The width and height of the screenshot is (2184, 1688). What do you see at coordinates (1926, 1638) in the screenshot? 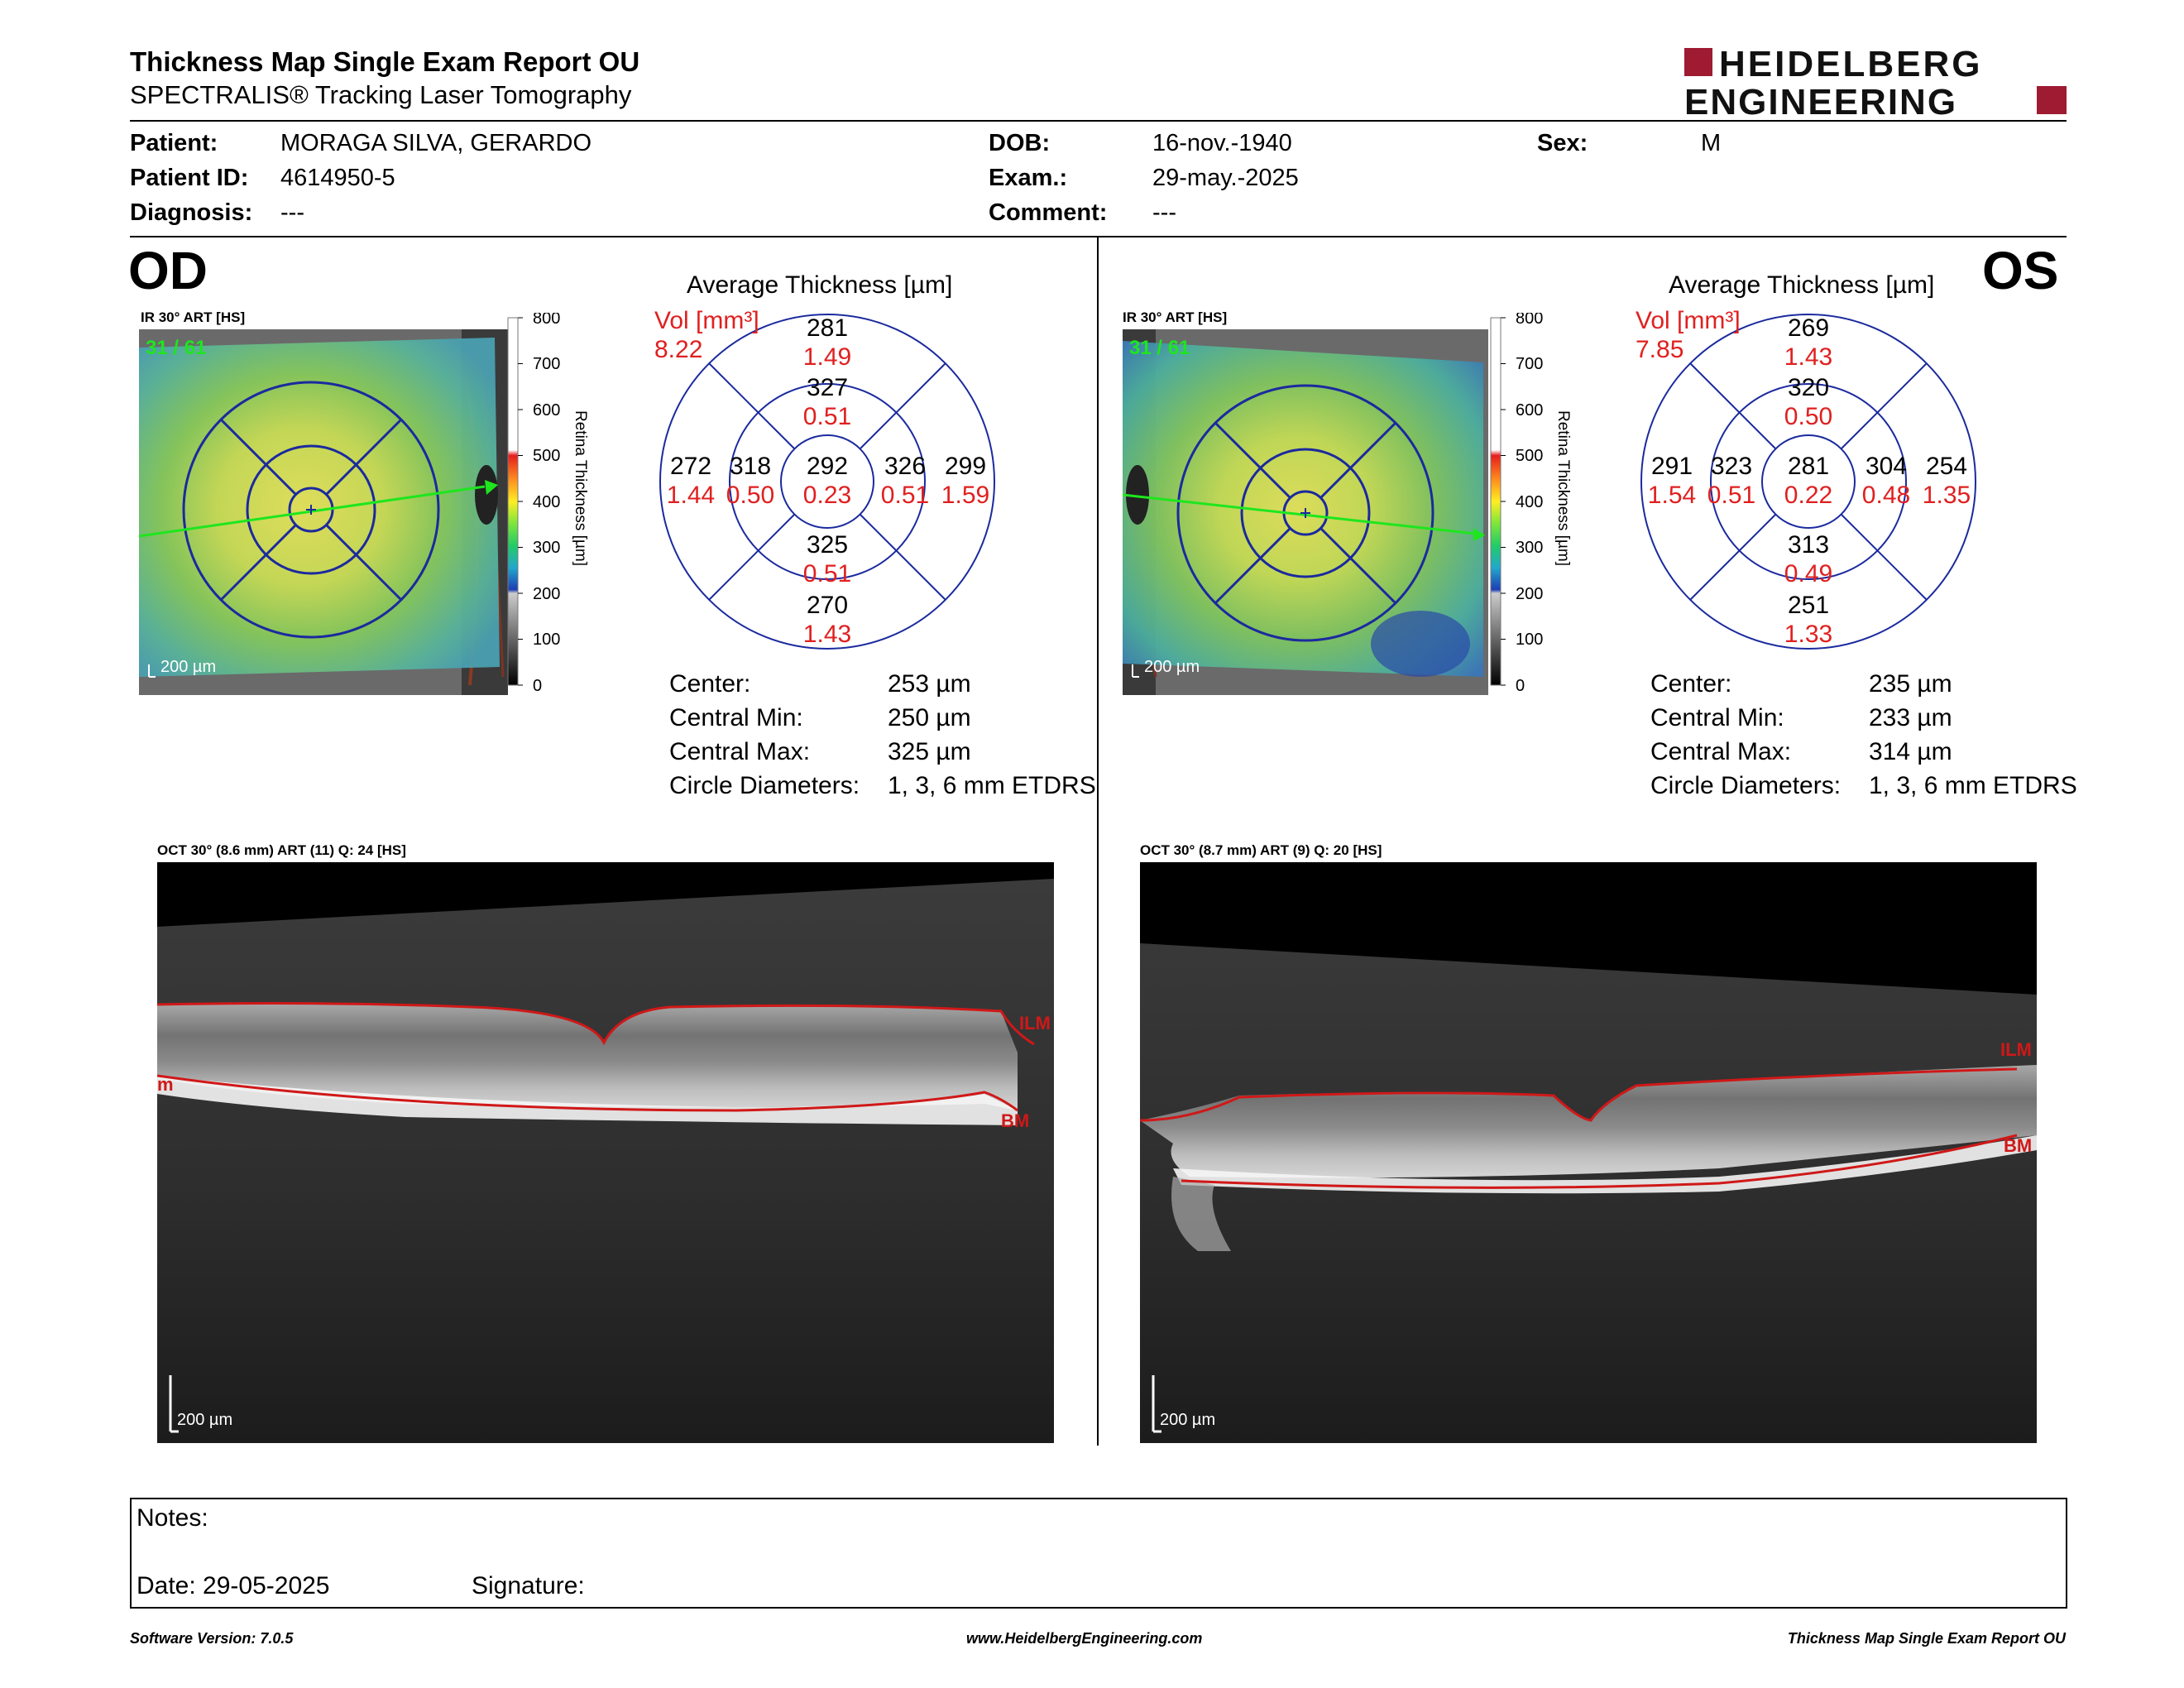
I see `footer-report-name: Thickness Map Single Exam Report OU` at bounding box center [1926, 1638].